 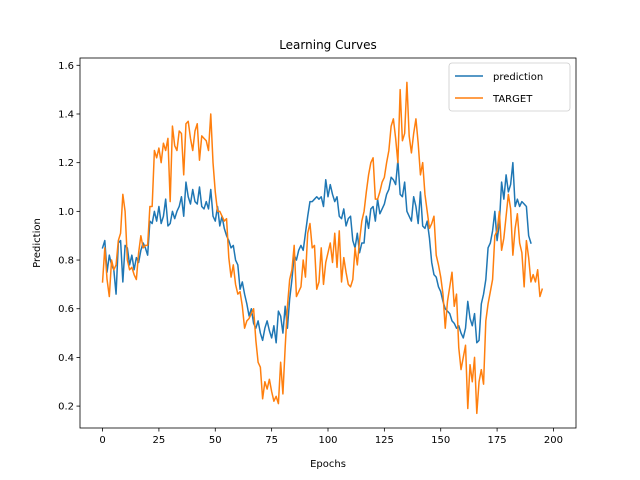 What do you see at coordinates (66, 407) in the screenshot?
I see `y-tick-label: 0.2` at bounding box center [66, 407].